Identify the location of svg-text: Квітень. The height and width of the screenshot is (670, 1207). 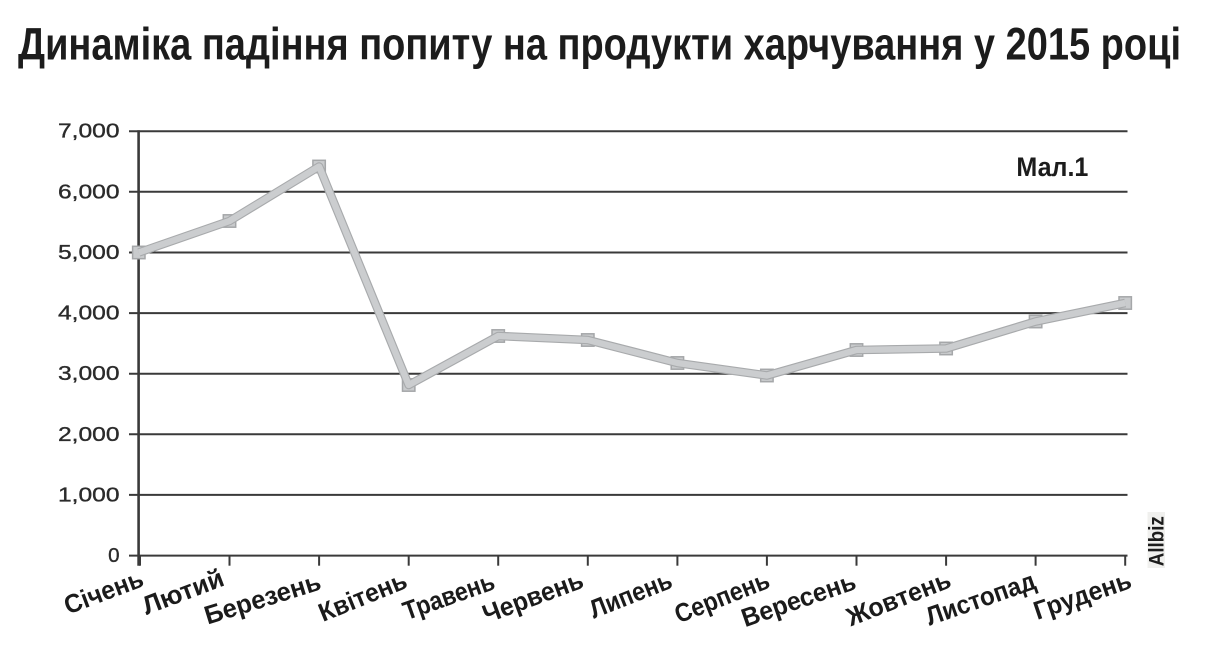
(362, 597).